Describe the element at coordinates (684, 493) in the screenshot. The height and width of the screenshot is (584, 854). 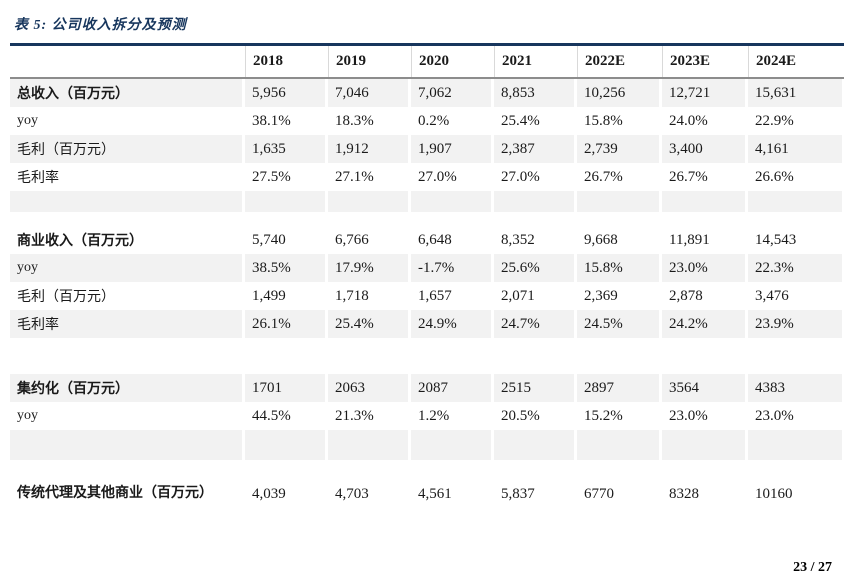
I see `value-cell: 8328` at that location.